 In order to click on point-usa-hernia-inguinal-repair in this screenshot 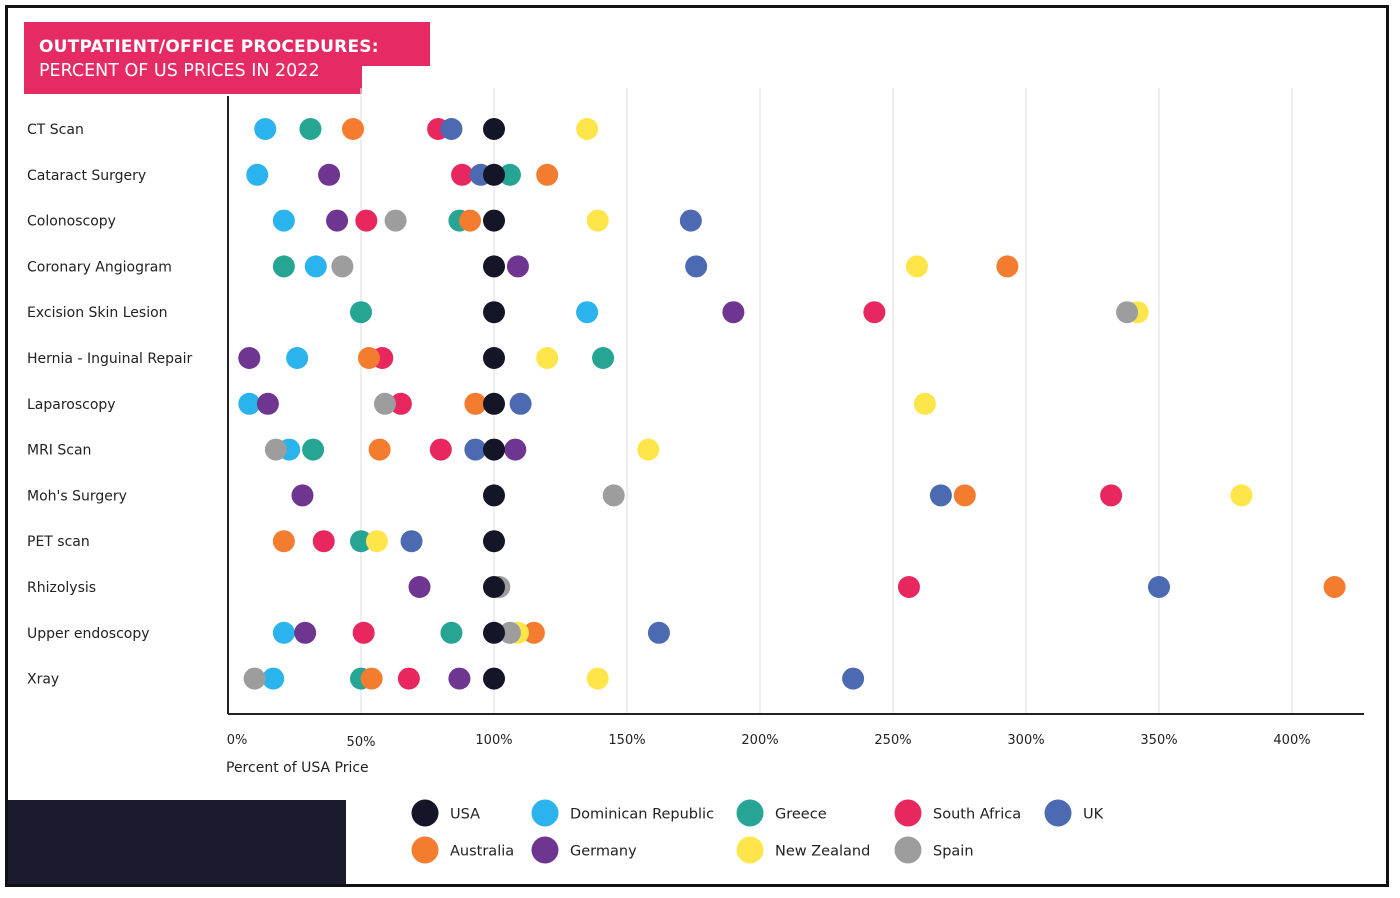, I will do `click(494, 358)`.